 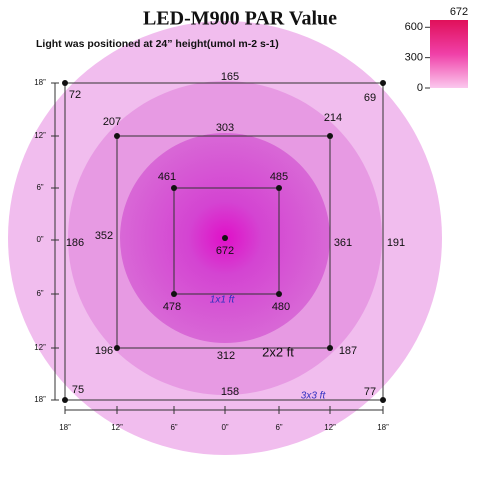 I want to click on colorbar-tick-label: 600, so click(x=414, y=27).